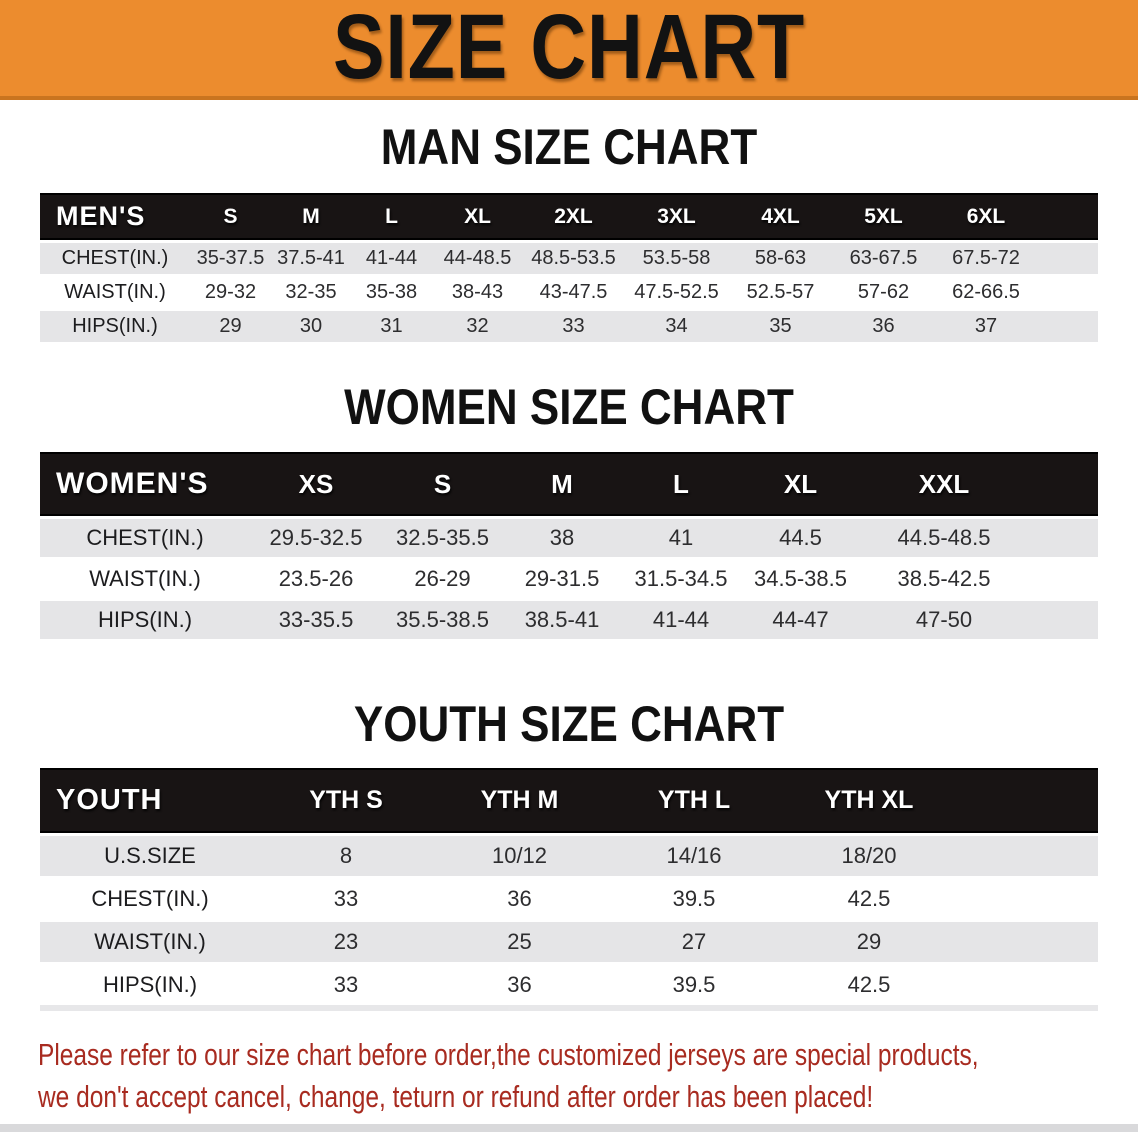  I want to click on size-cell: 47.5-52.5, so click(676, 291).